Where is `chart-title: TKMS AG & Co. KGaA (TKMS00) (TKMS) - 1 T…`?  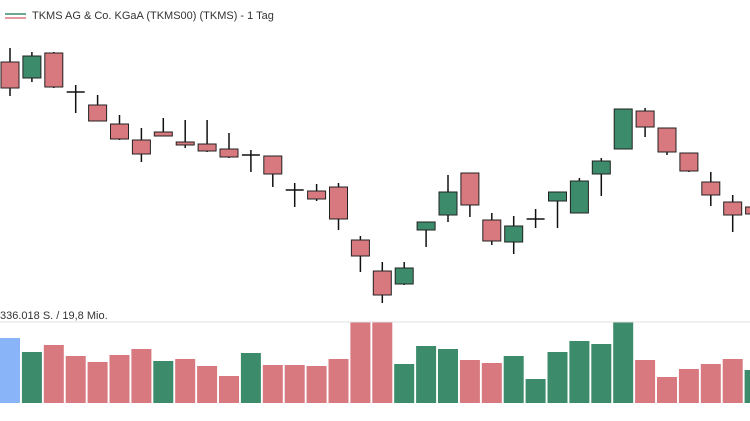
chart-title: TKMS AG & Co. KGaA (TKMS00) (TKMS) - 1 T… is located at coordinates (153, 16).